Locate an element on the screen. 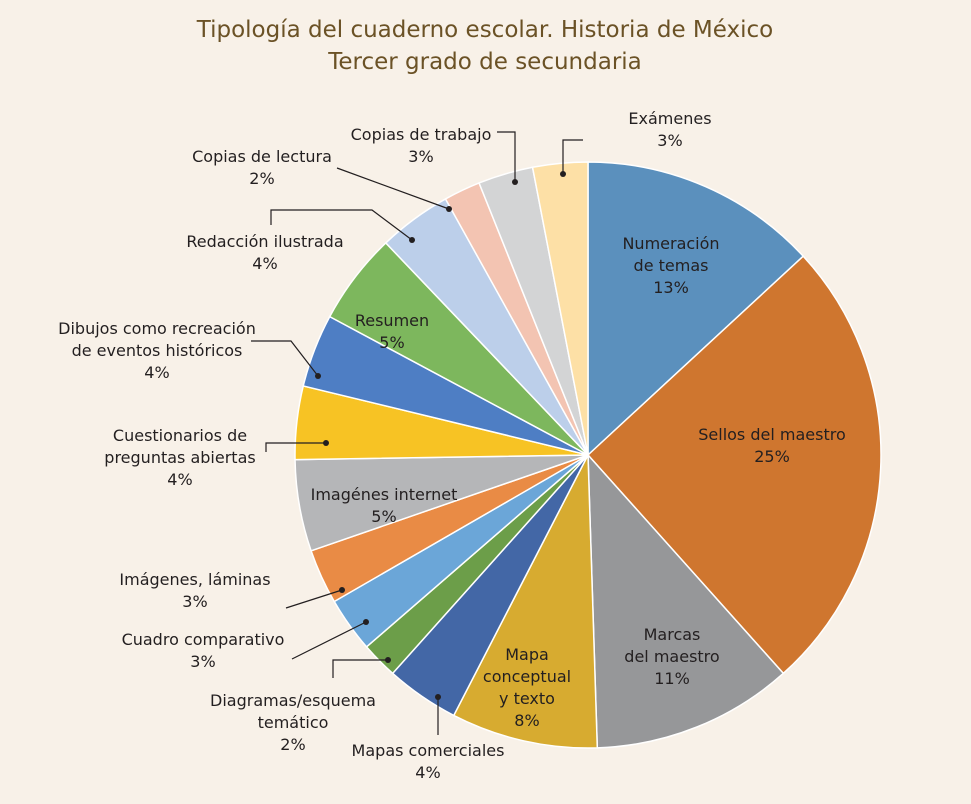 This screenshot has width=971, height=804. slice-label-8: Imagénes internet 5% is located at coordinates (384, 505).